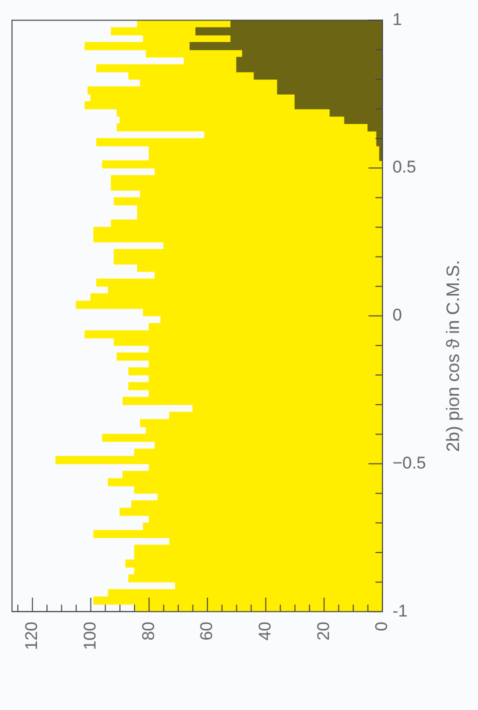 The image size is (478, 710). Describe the element at coordinates (404, 167) in the screenshot. I see `y-tick-label: 0.5` at that location.